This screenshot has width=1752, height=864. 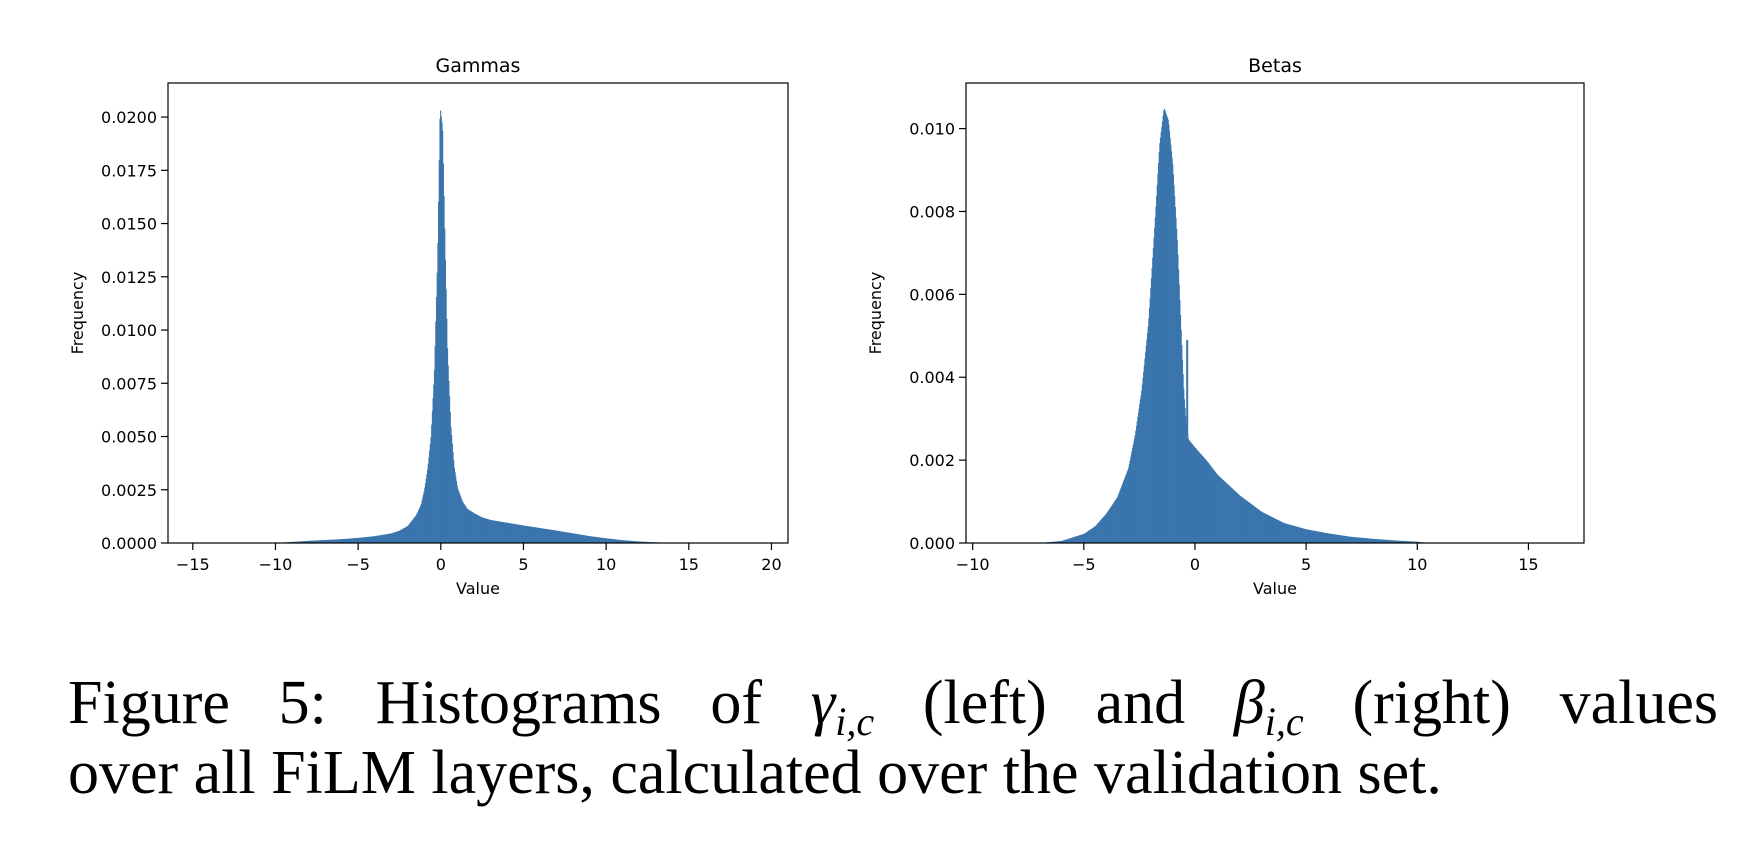 I want to click on x-tick-label: 20, so click(x=771, y=564).